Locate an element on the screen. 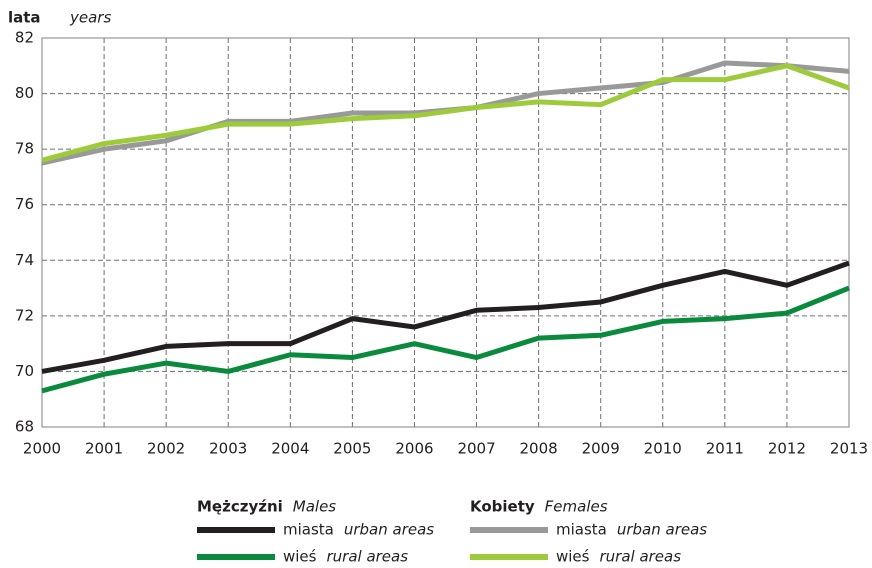 This screenshot has height=568, width=872. legend-group-title: Mężczyźni is located at coordinates (240, 507).